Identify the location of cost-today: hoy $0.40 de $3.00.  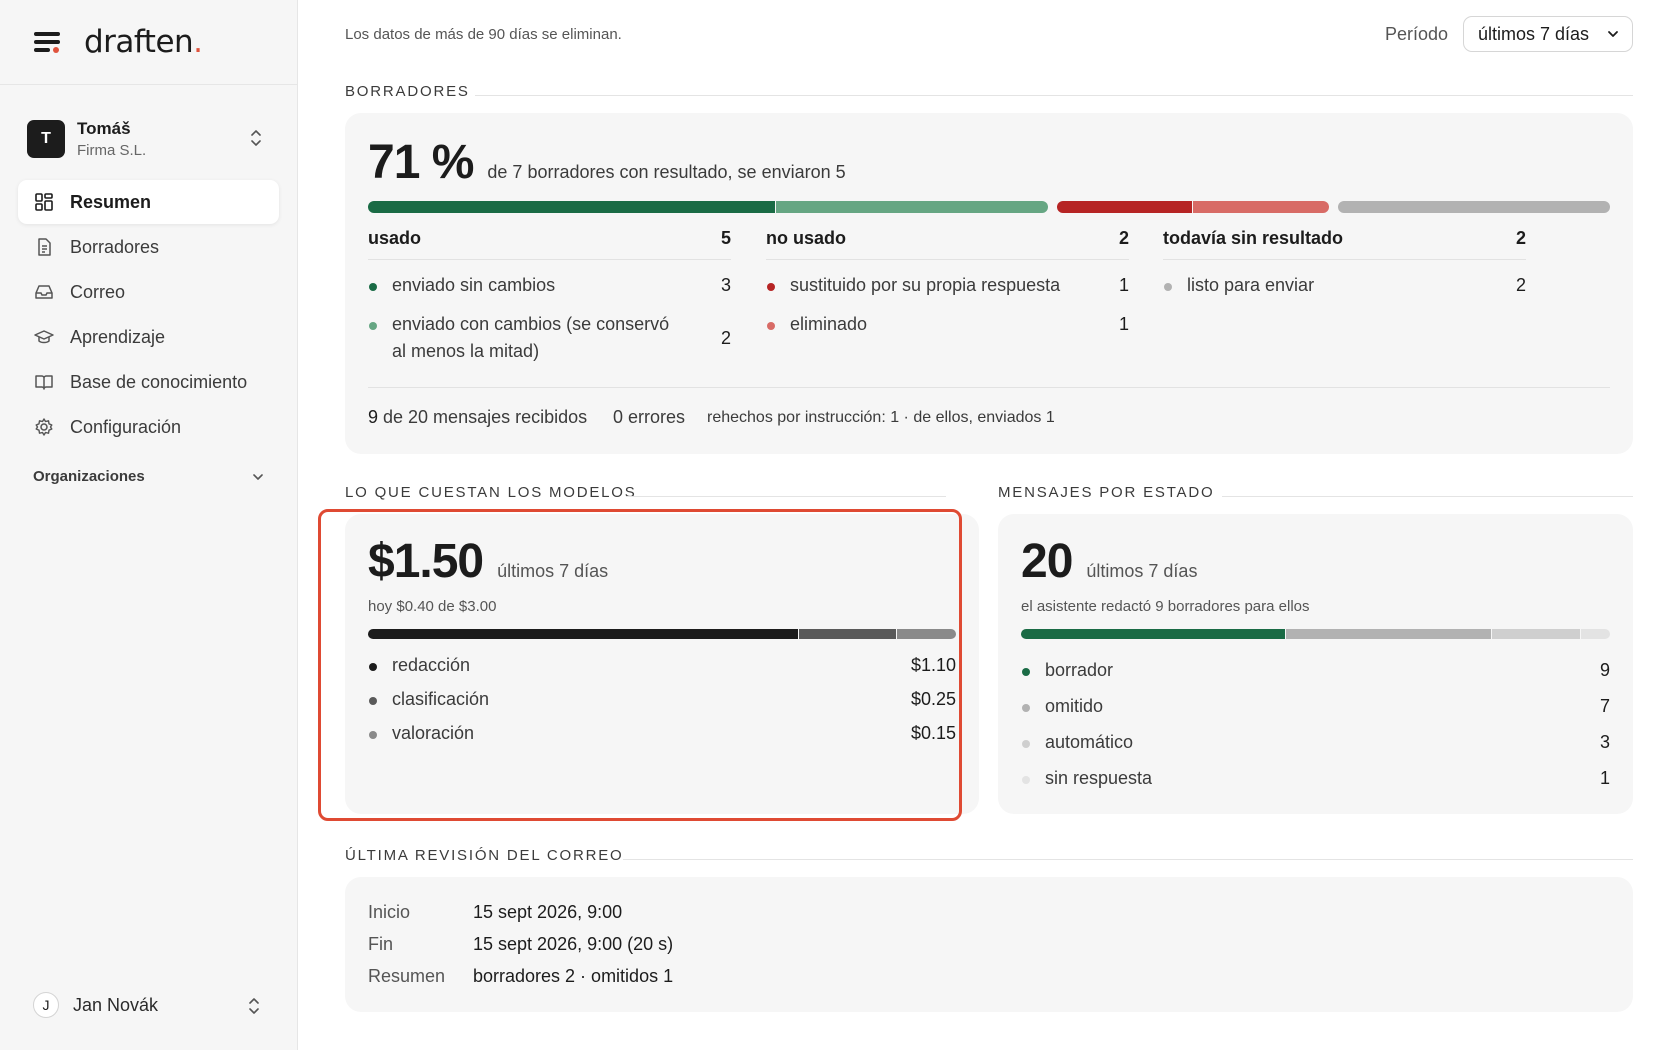
(432, 606).